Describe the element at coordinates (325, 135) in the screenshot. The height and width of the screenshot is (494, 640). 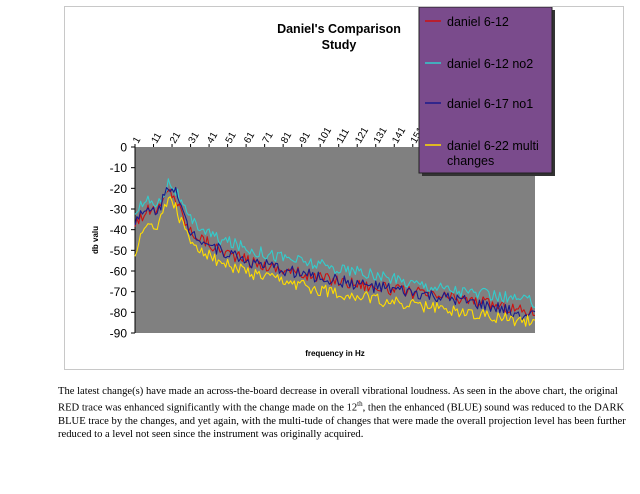
I see `x-tick-label: 101` at that location.